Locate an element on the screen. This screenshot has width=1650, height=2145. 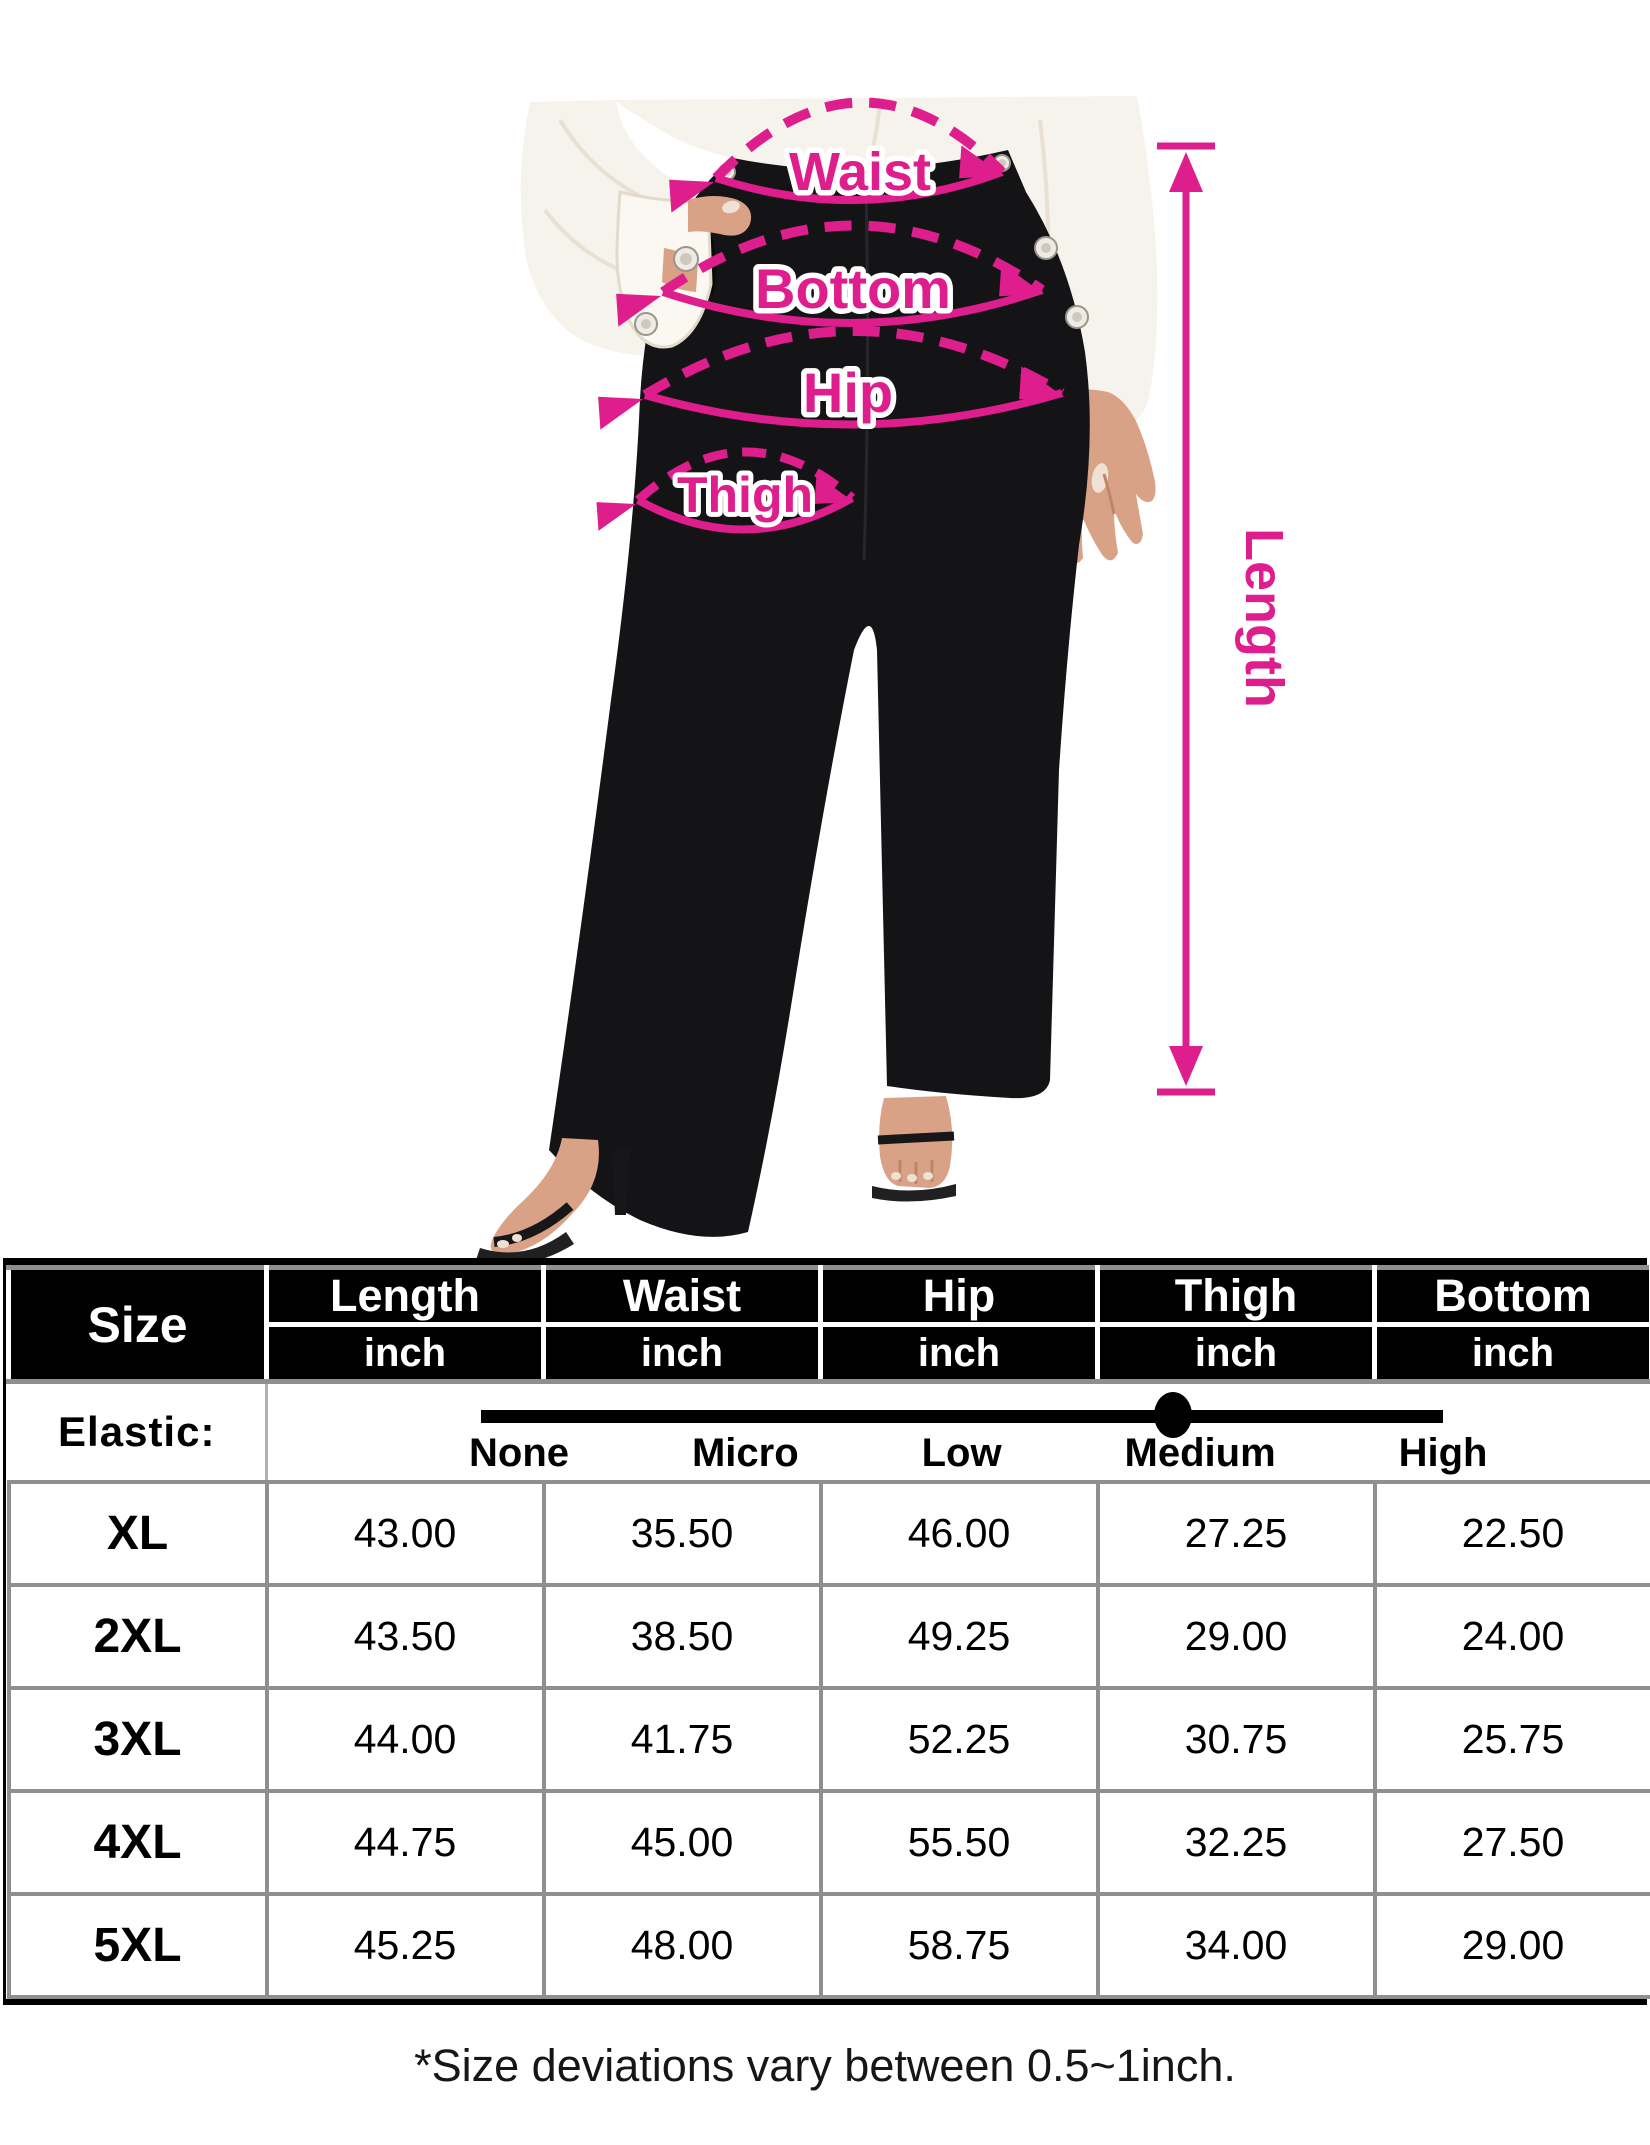
elastic-slider: None Micro Low Medium High is located at coordinates (959, 1432).